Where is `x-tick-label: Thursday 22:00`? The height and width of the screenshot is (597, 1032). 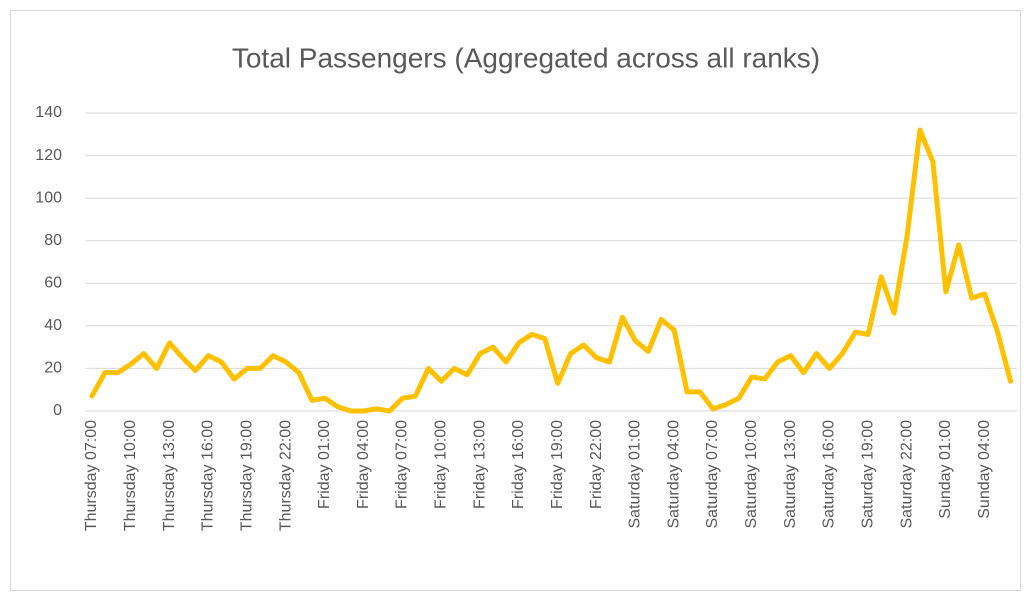 x-tick-label: Thursday 22:00 is located at coordinates (285, 475).